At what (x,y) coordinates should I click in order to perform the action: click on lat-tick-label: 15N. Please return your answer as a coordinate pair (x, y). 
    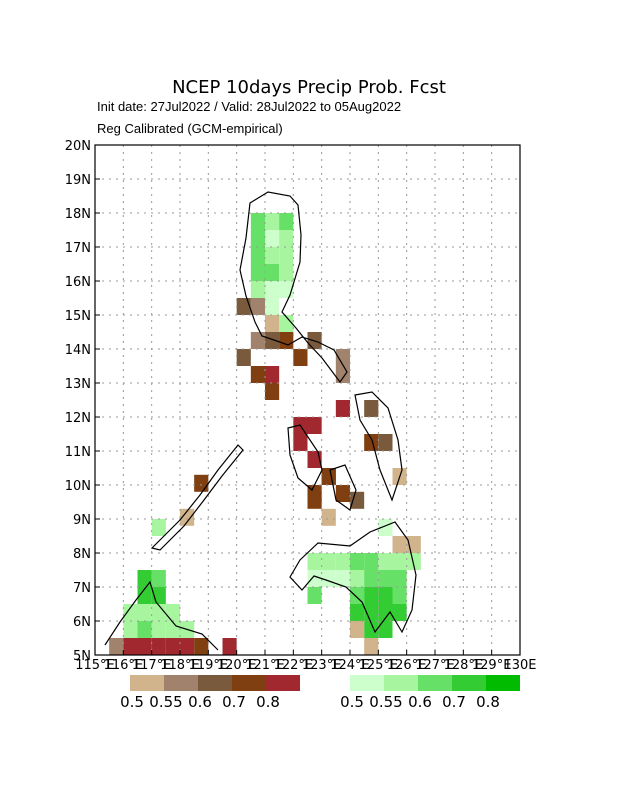
    Looking at the image, I should click on (78, 316).